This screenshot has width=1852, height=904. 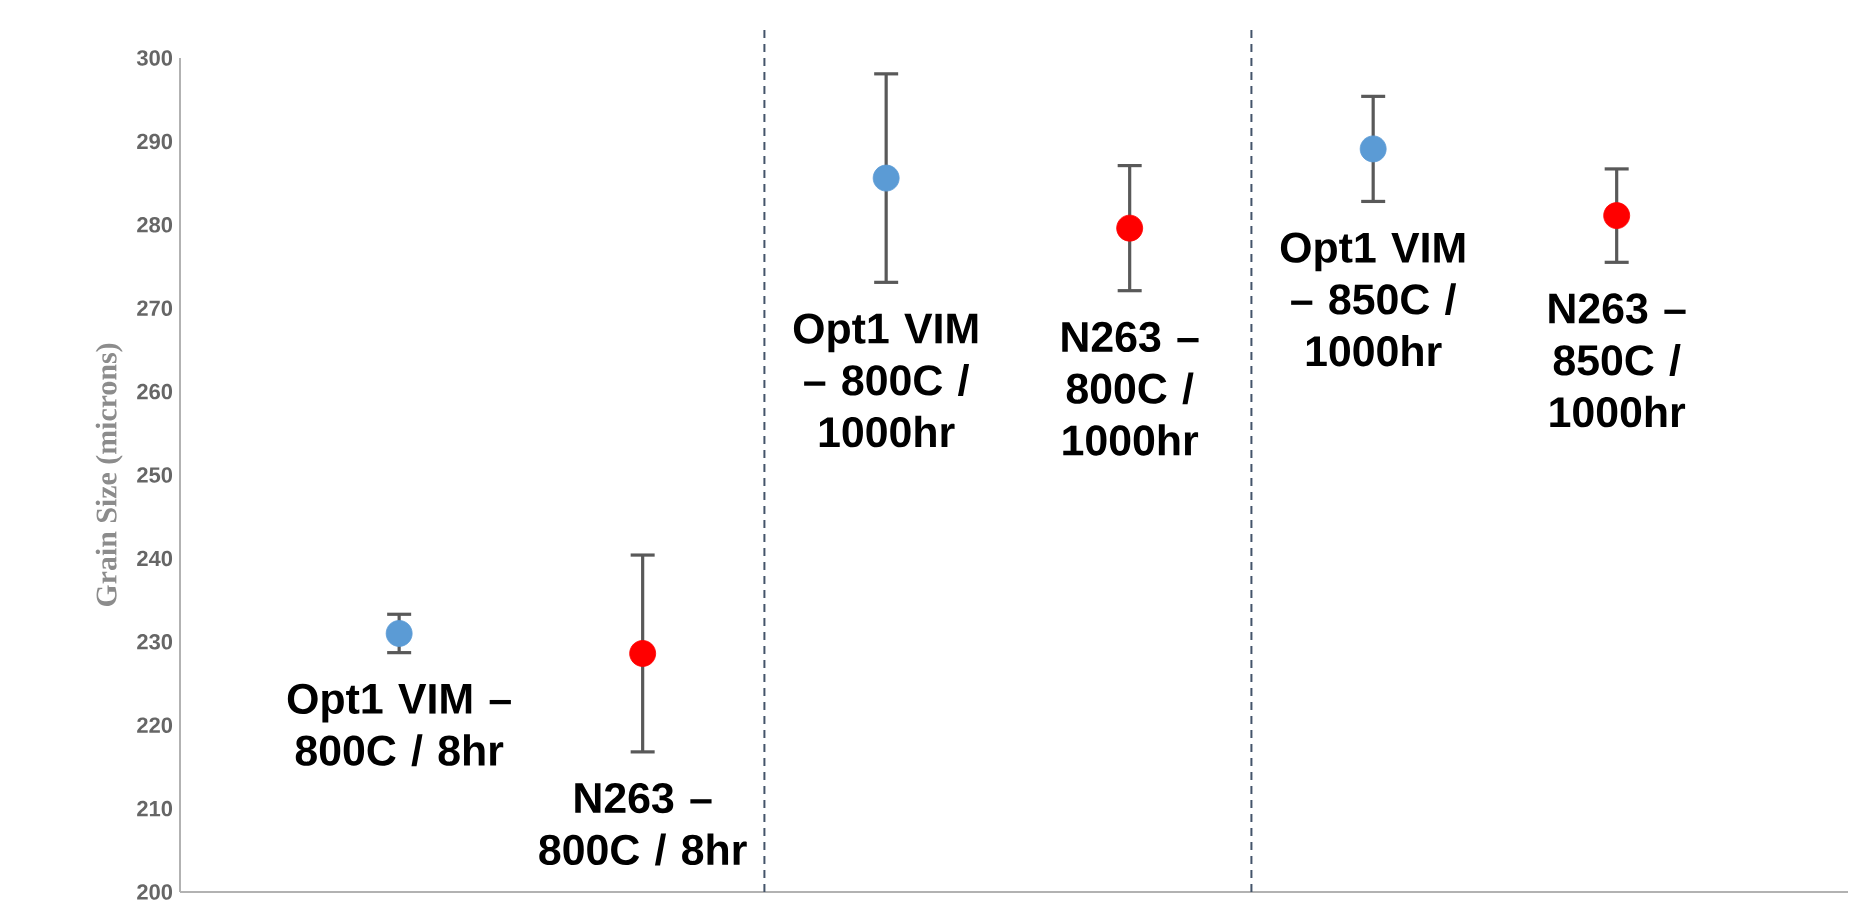 What do you see at coordinates (155, 892) in the screenshot?
I see `y-tick-label: 200` at bounding box center [155, 892].